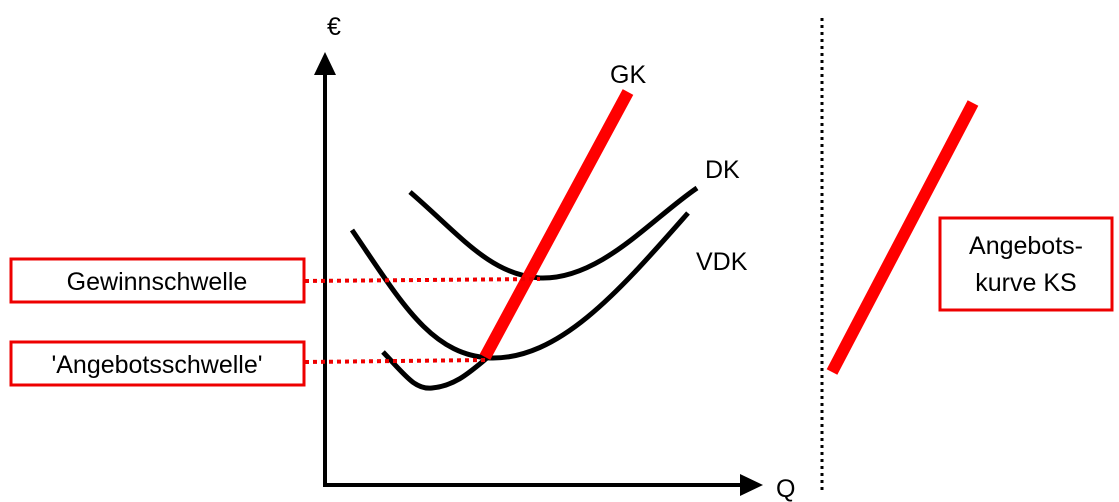 This screenshot has width=1119, height=502. What do you see at coordinates (902, 237) in the screenshot?
I see `supply-line` at bounding box center [902, 237].